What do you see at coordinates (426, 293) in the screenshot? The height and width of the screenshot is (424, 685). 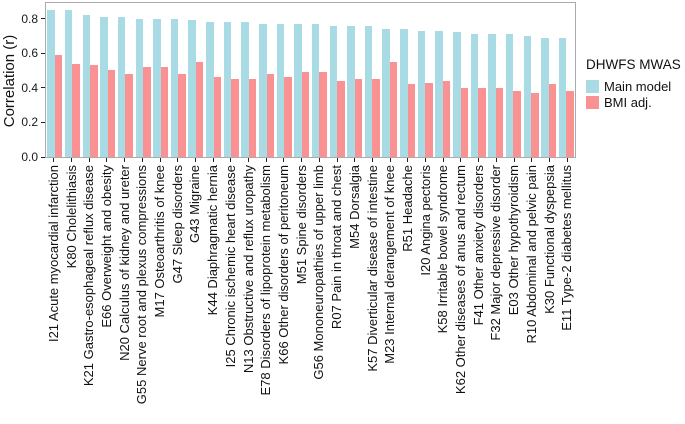 I see `x-label-col: I20 Angina pectoris` at bounding box center [426, 293].